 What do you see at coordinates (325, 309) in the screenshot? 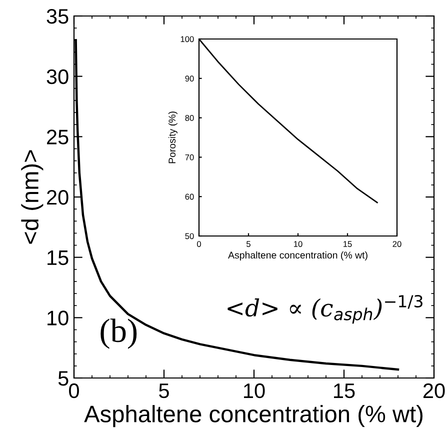
I see `annotation: <d> ∝ (c$_{asph}$)$^{−1/3}$` at bounding box center [325, 309].